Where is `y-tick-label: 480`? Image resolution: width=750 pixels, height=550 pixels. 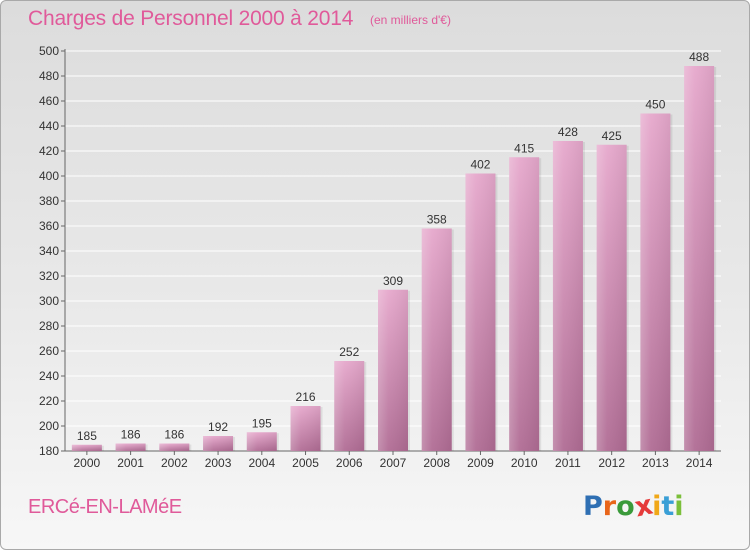
y-tick-label: 480 is located at coordinates (49, 76).